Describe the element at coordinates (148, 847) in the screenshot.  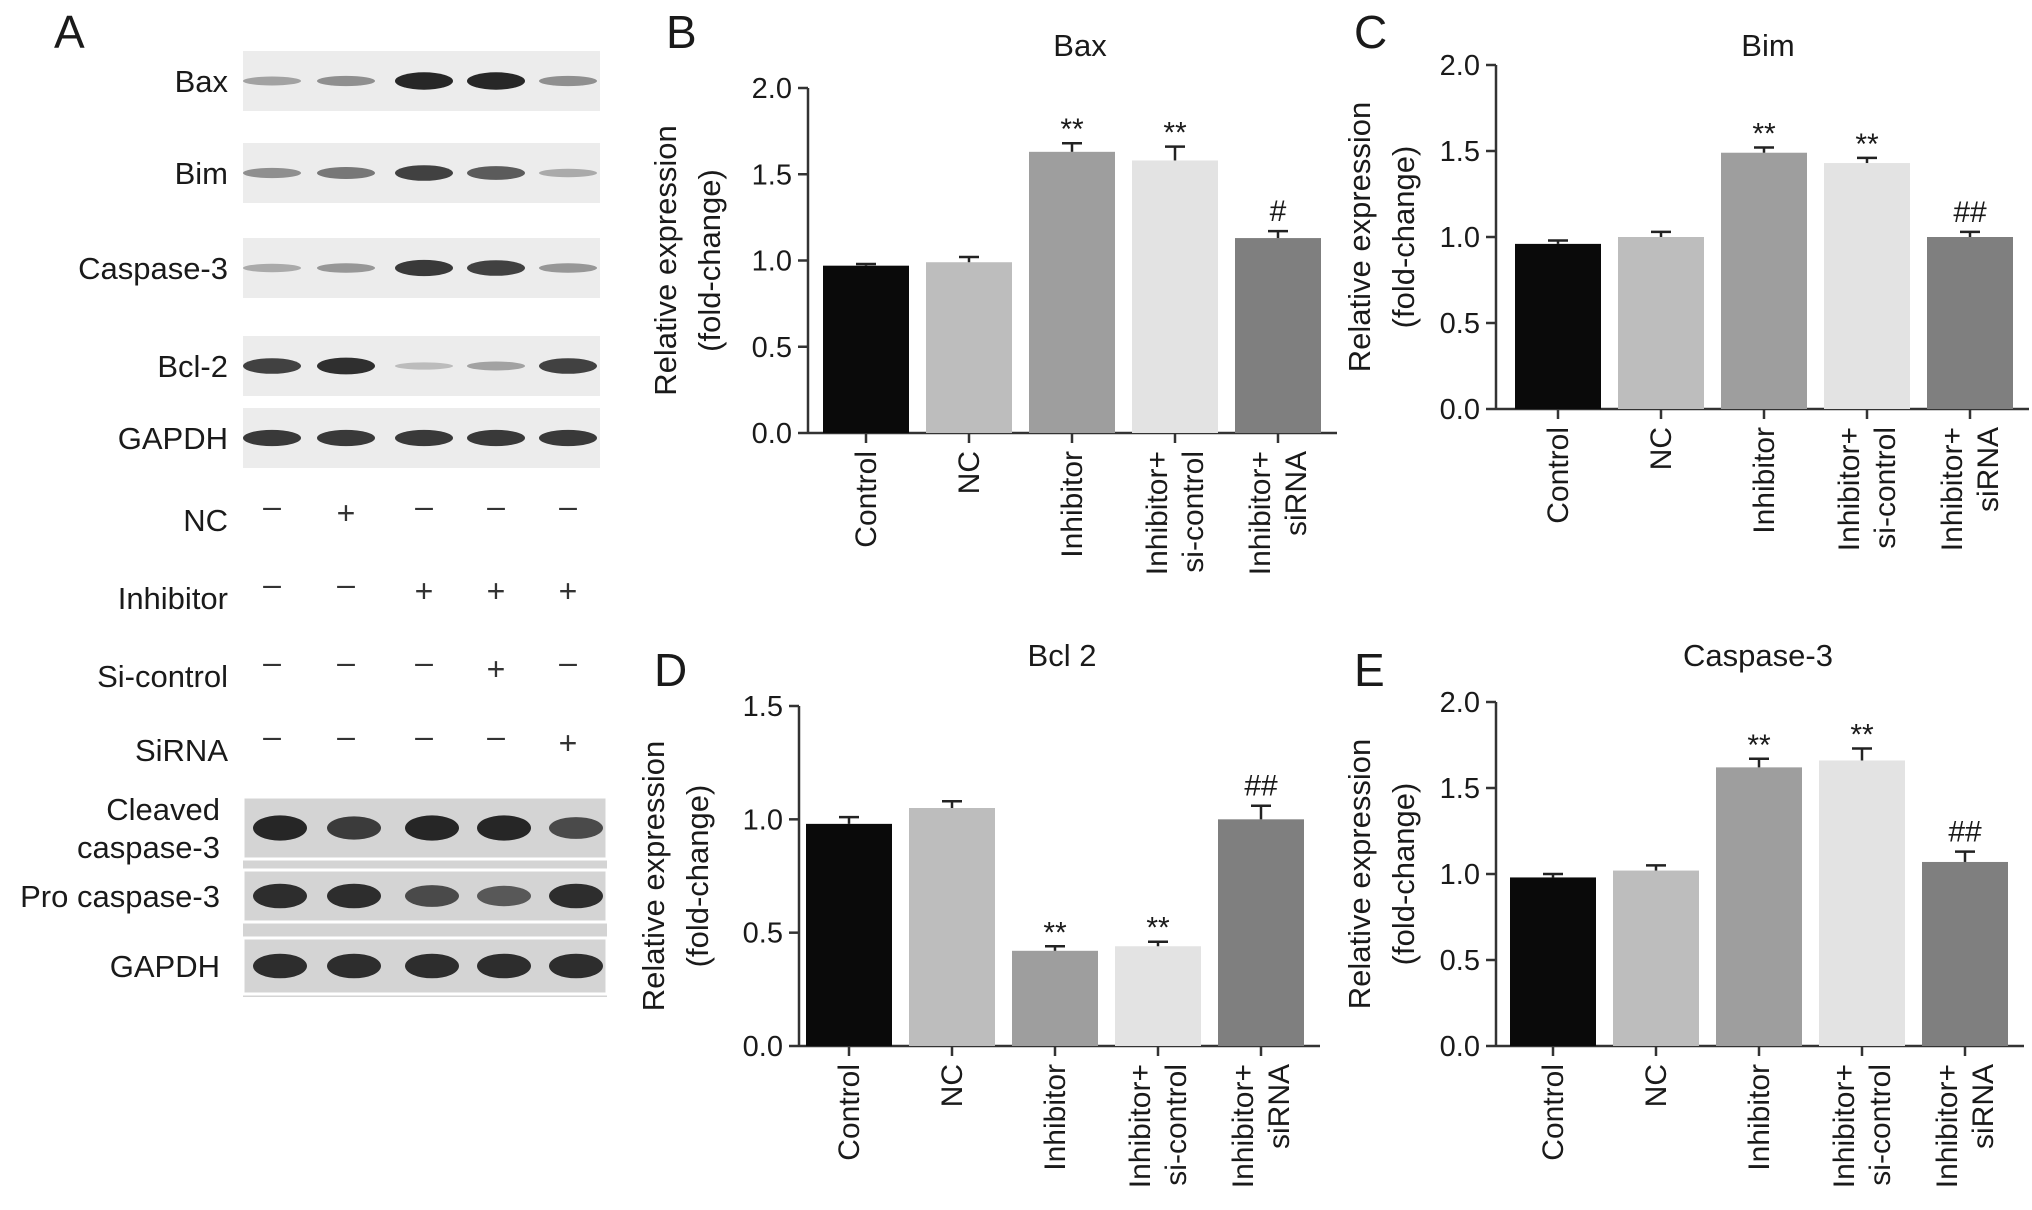
I see `blot-row-label: caspase-3` at that location.